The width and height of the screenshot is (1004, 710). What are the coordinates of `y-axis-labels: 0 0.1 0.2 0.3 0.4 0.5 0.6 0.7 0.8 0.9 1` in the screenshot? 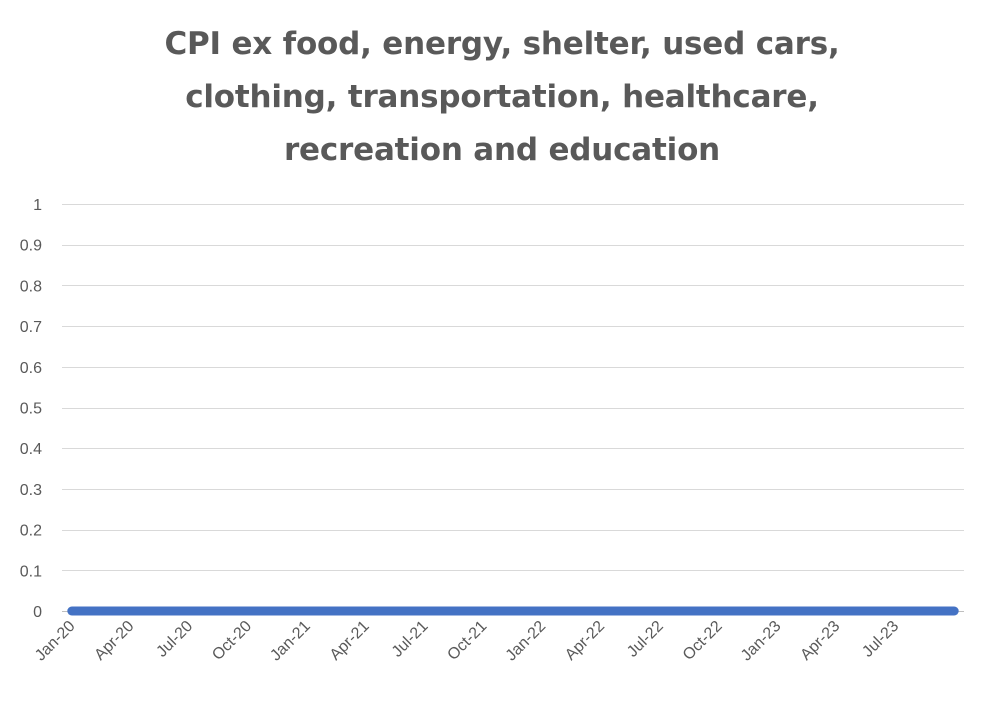 It's located at (31, 409).